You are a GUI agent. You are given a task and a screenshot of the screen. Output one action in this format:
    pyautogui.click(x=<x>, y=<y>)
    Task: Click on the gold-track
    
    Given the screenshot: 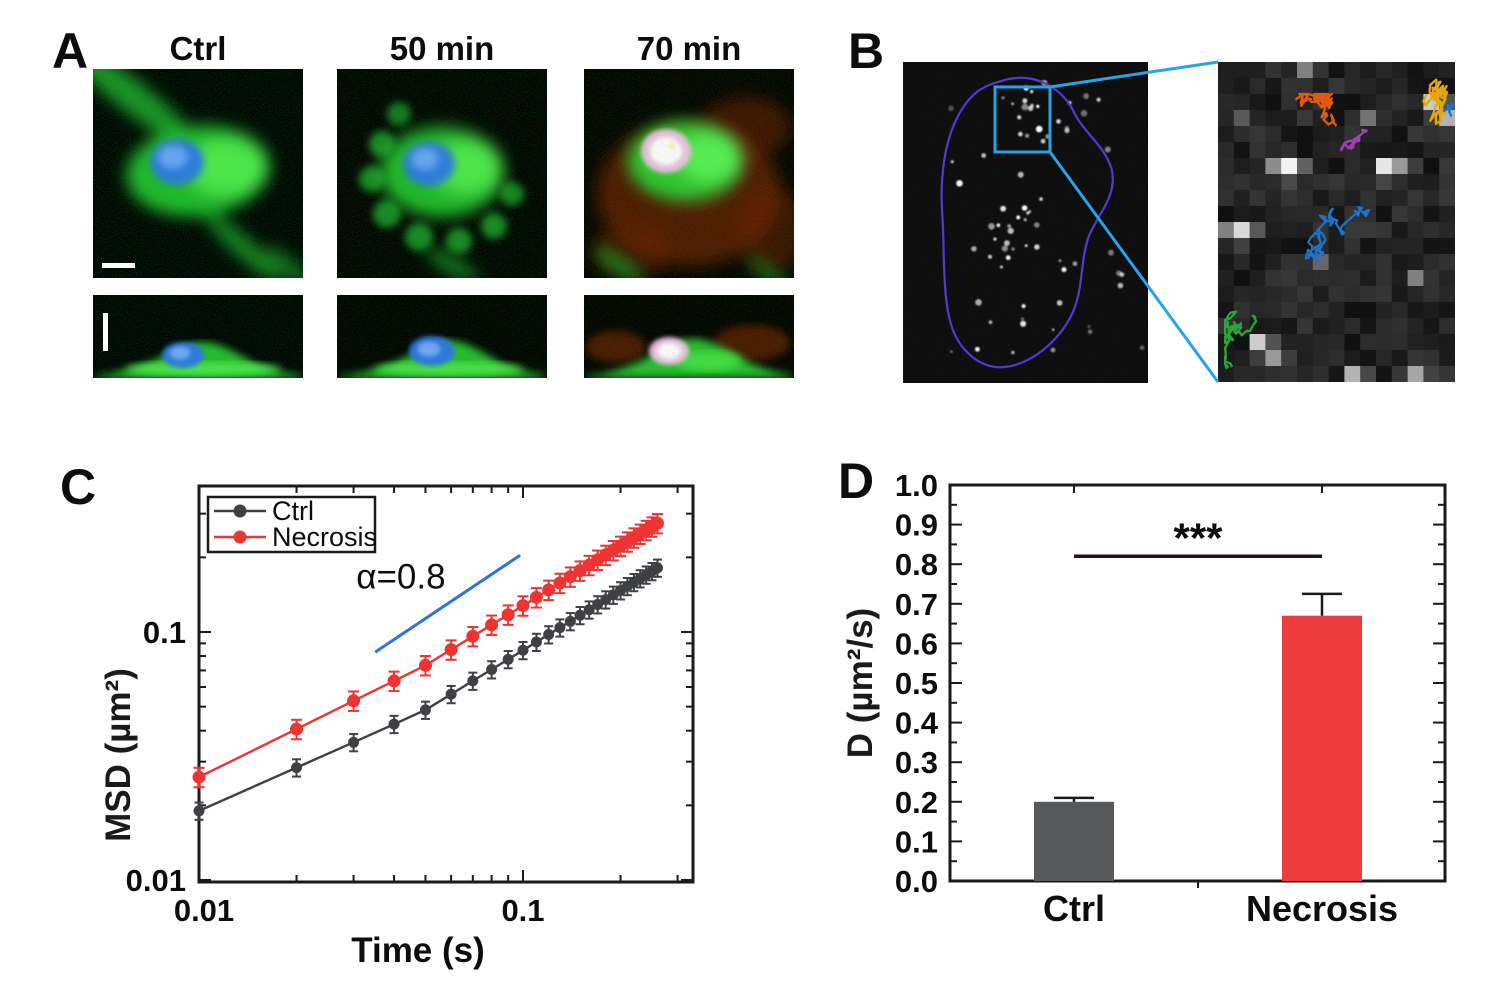 What is the action you would take?
    pyautogui.click(x=1435, y=101)
    